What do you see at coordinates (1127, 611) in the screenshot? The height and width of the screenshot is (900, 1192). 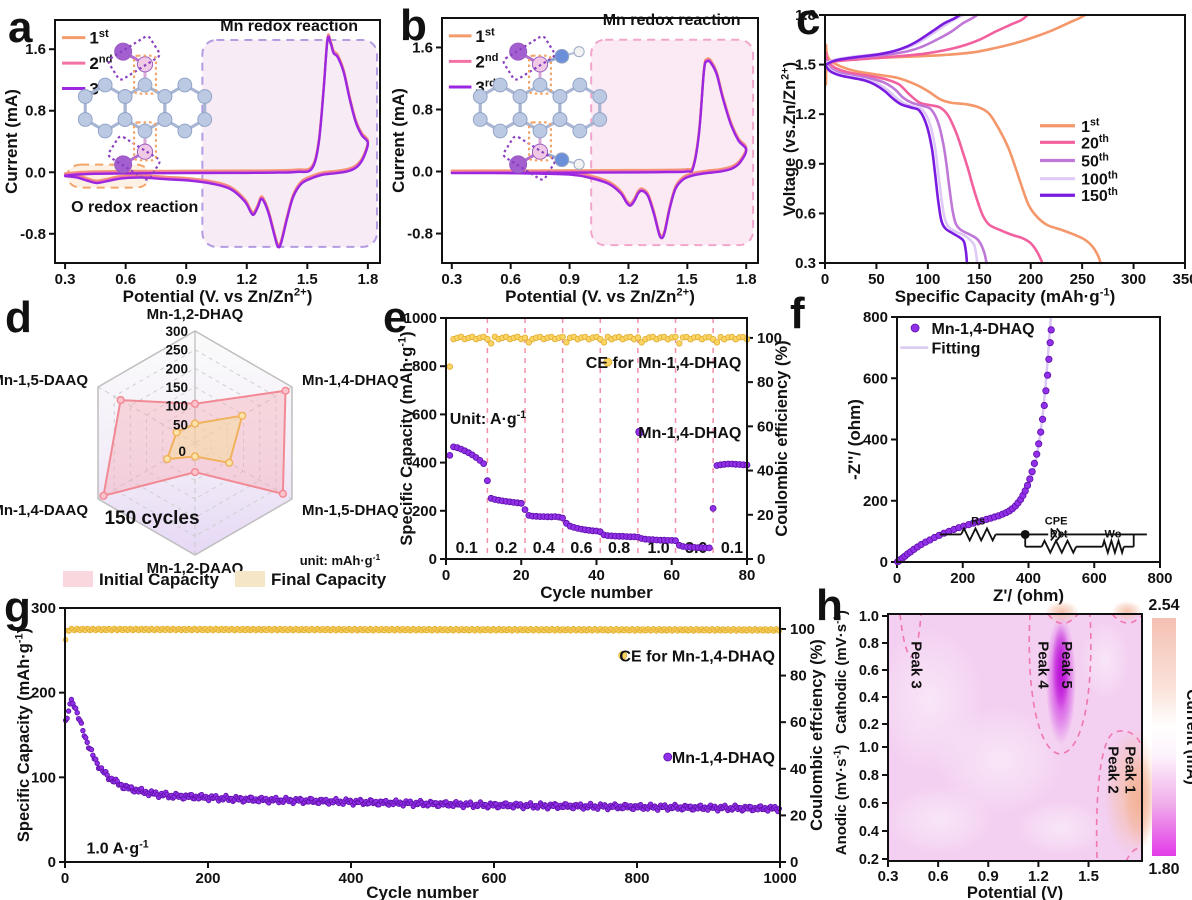 I see `heatmap-top-blob` at bounding box center [1127, 611].